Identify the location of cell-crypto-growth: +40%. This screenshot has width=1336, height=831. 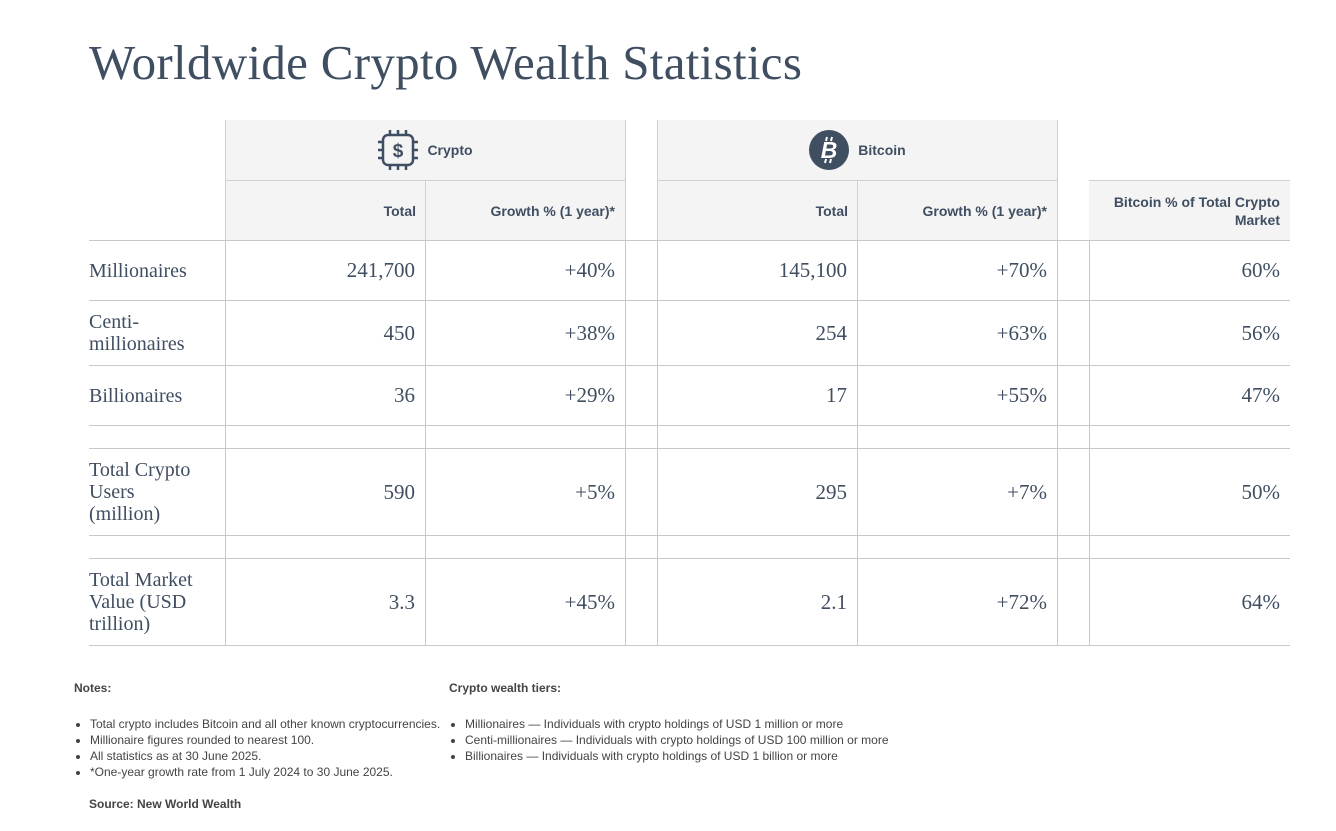
(589, 270).